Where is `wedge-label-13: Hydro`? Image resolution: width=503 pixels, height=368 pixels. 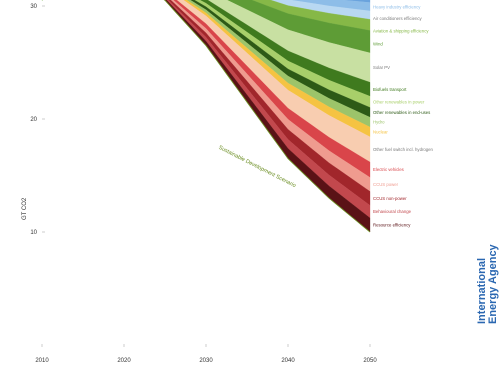 wedge-label-13: Hydro is located at coordinates (379, 122).